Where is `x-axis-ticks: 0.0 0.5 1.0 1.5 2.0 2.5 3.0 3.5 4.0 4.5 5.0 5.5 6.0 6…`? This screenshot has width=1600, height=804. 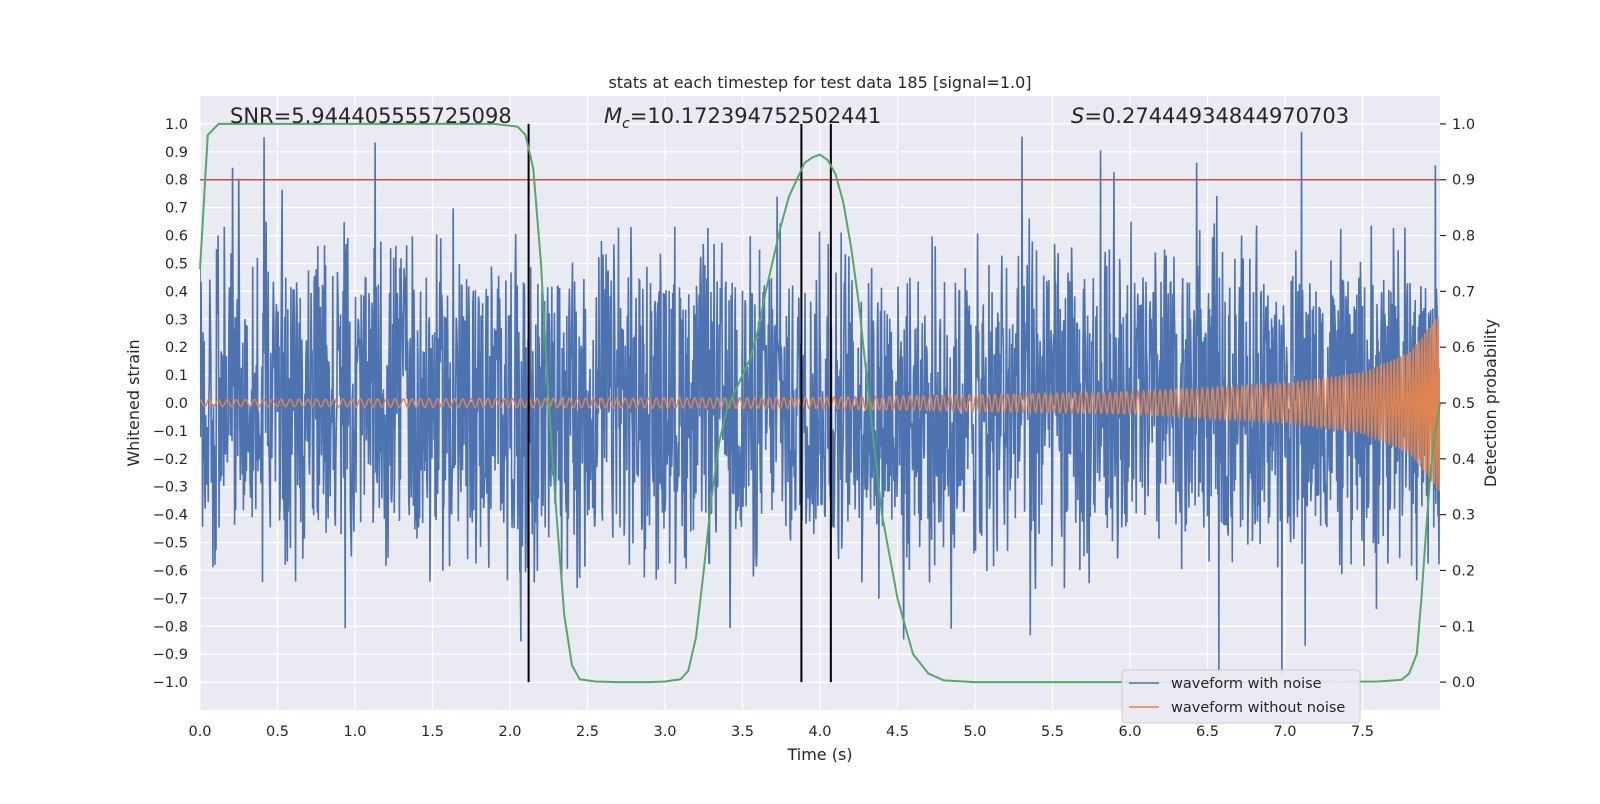
x-axis-ticks: 0.0 0.5 1.0 1.5 2.0 2.5 3.0 3.5 4.0 4.5 5.0 5.5 6.0 6… is located at coordinates (781, 732).